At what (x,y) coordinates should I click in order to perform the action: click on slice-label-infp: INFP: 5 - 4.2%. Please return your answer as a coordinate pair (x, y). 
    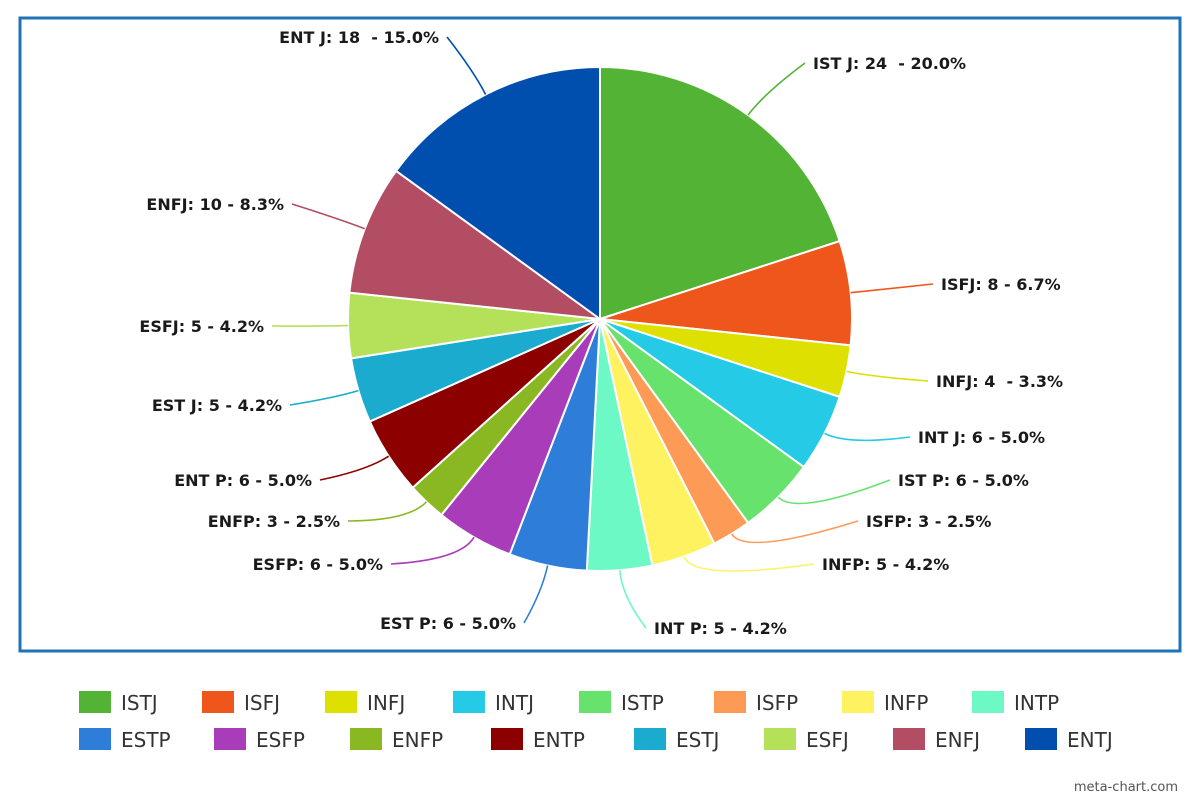
    Looking at the image, I should click on (885, 564).